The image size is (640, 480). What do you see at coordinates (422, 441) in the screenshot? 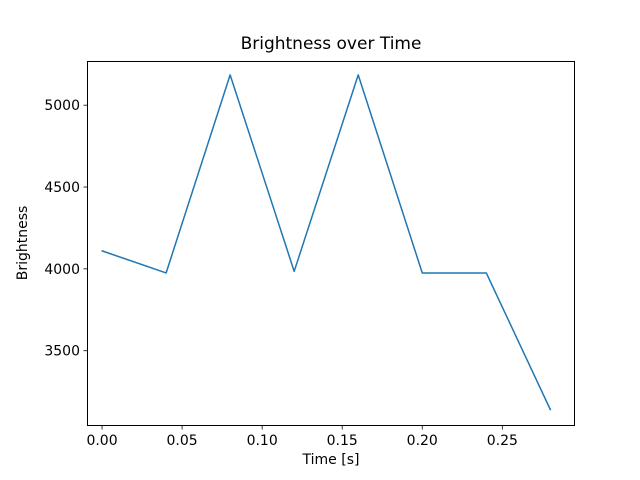
I see `x-tick-label: 0.20` at bounding box center [422, 441].